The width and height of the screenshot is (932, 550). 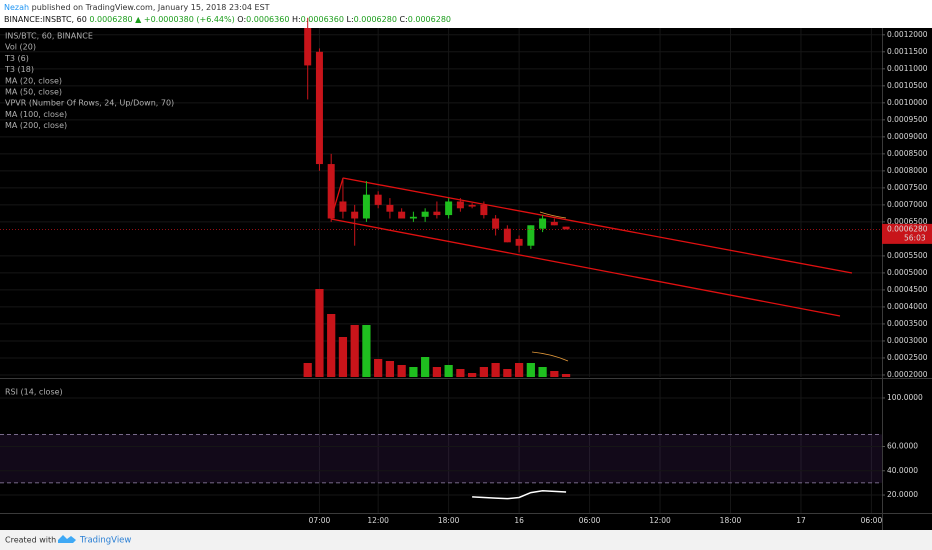 I want to click on y-tick-label: 0.0006500, so click(x=907, y=221).